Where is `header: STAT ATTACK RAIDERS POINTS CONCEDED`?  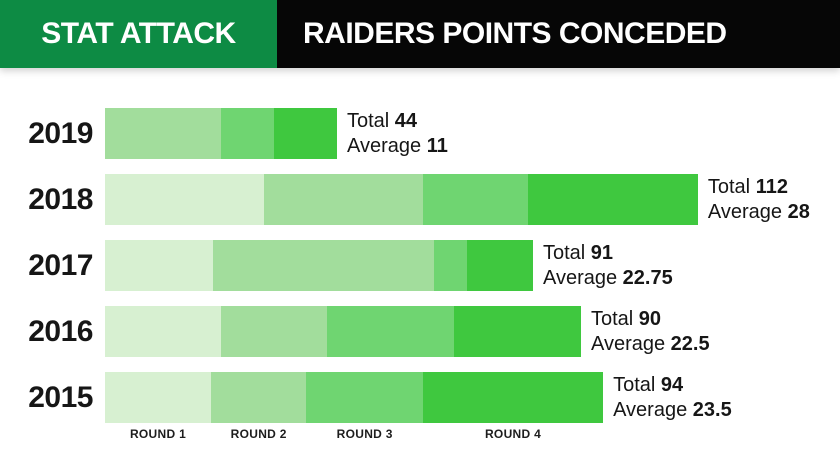
header: STAT ATTACK RAIDERS POINTS CONCEDED is located at coordinates (420, 34).